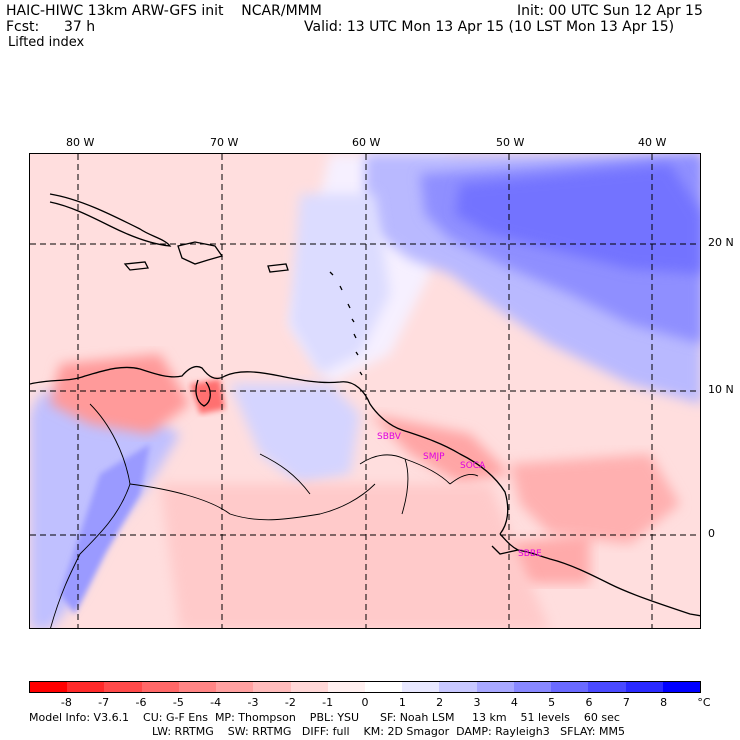 Image resolution: width=740 pixels, height=740 pixels. Describe the element at coordinates (652, 142) in the screenshot. I see `lon-label-40w: 40 W` at that location.